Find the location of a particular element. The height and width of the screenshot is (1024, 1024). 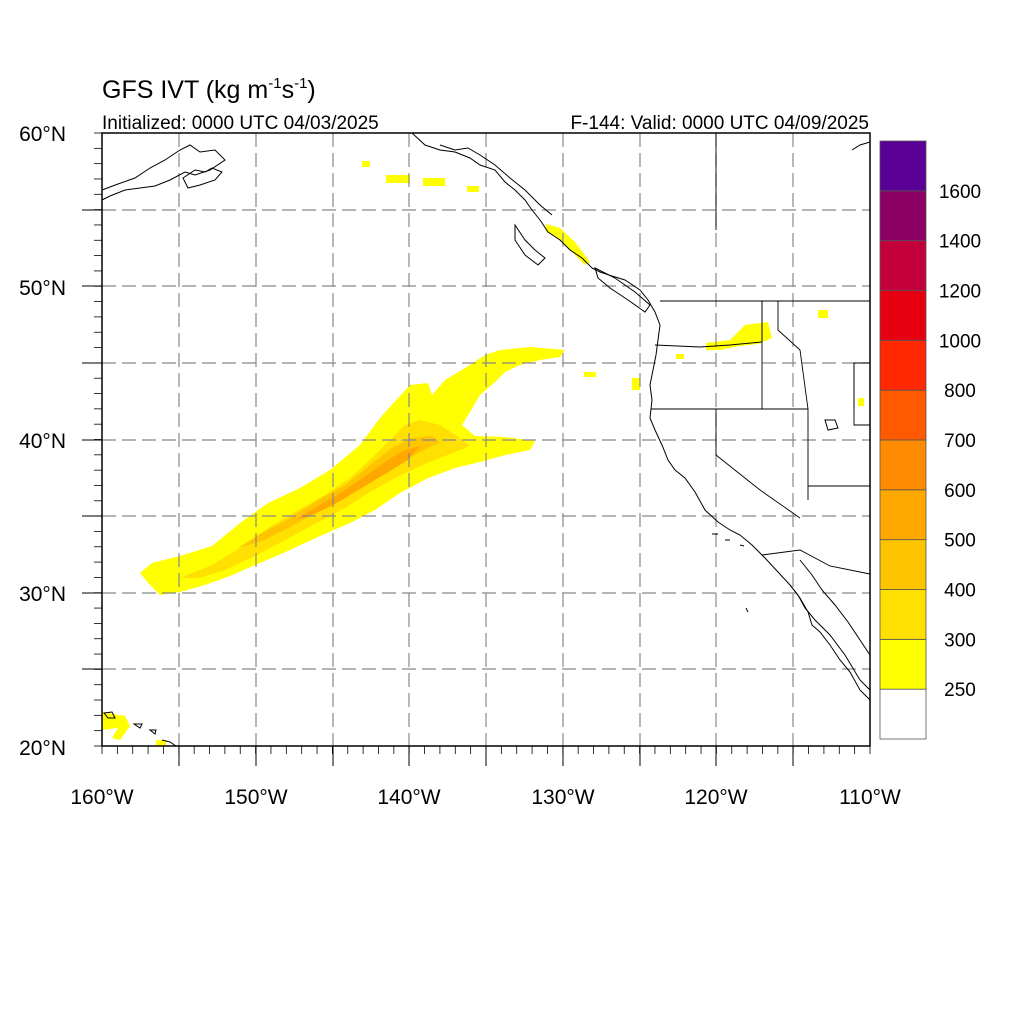

lat-label: 20°N is located at coordinates (42, 748).